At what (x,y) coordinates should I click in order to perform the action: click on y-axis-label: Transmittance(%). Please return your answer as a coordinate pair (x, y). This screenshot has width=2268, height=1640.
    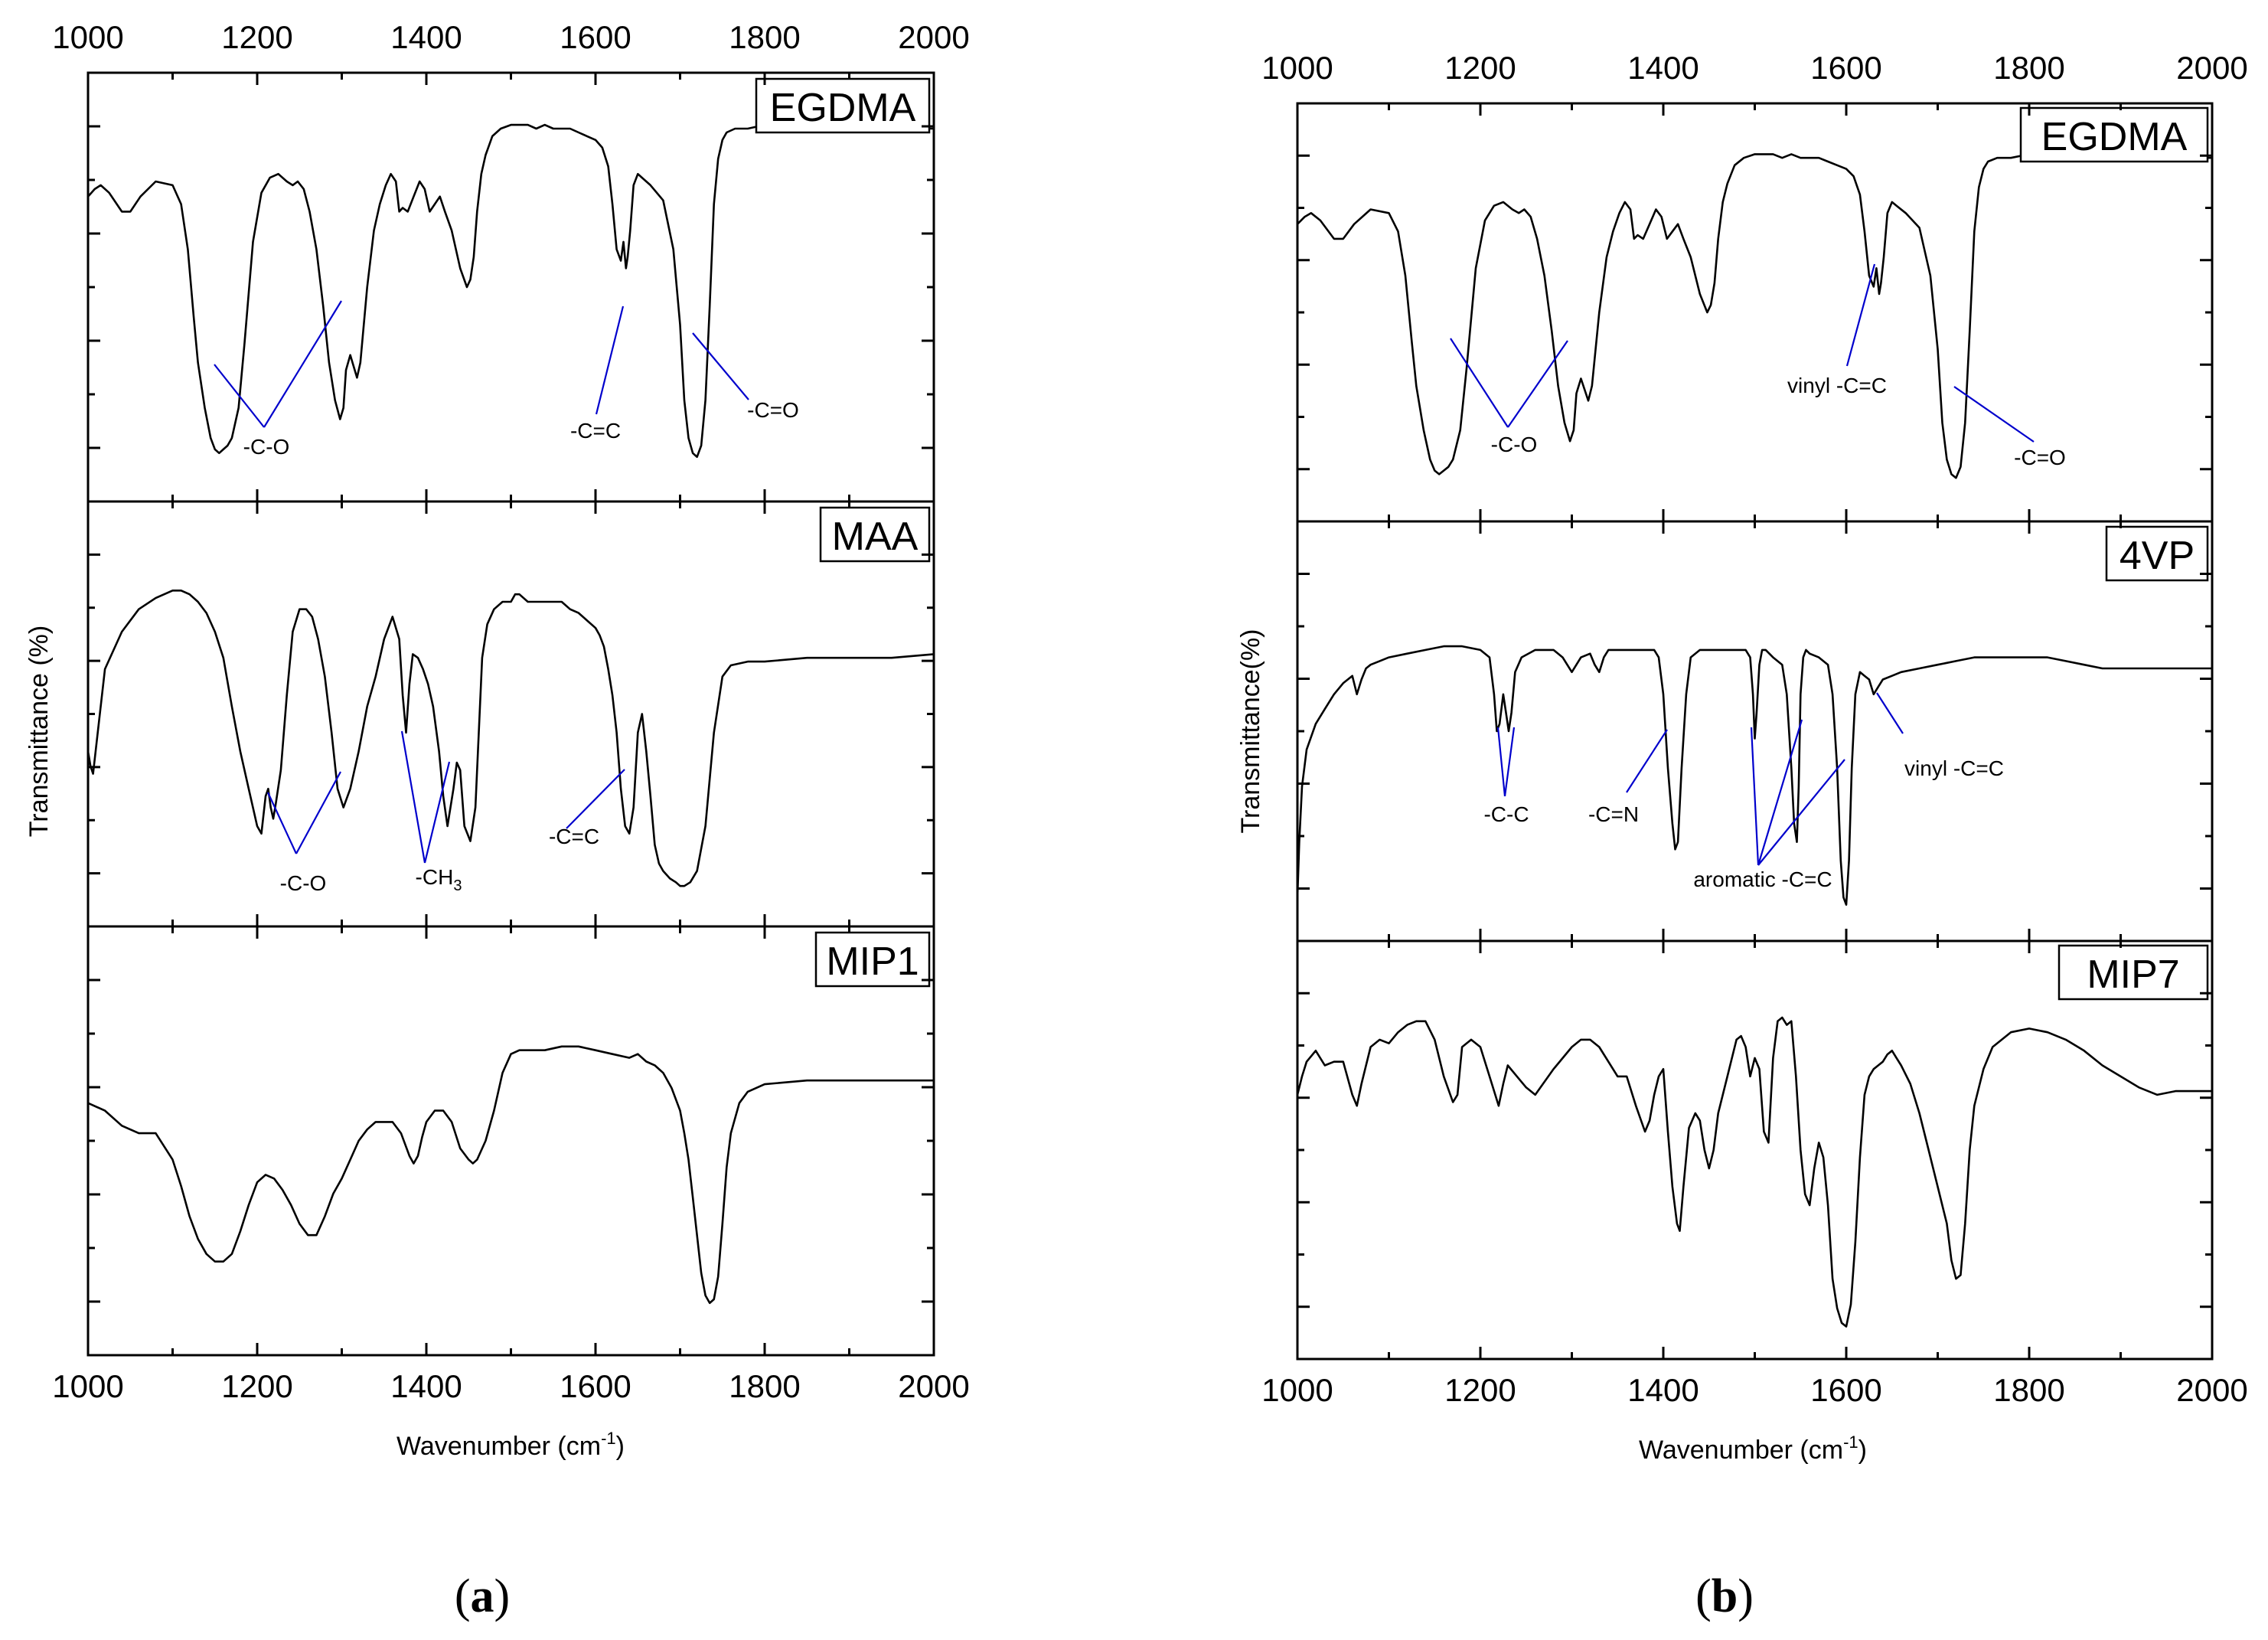
    Looking at the image, I should click on (1250, 731).